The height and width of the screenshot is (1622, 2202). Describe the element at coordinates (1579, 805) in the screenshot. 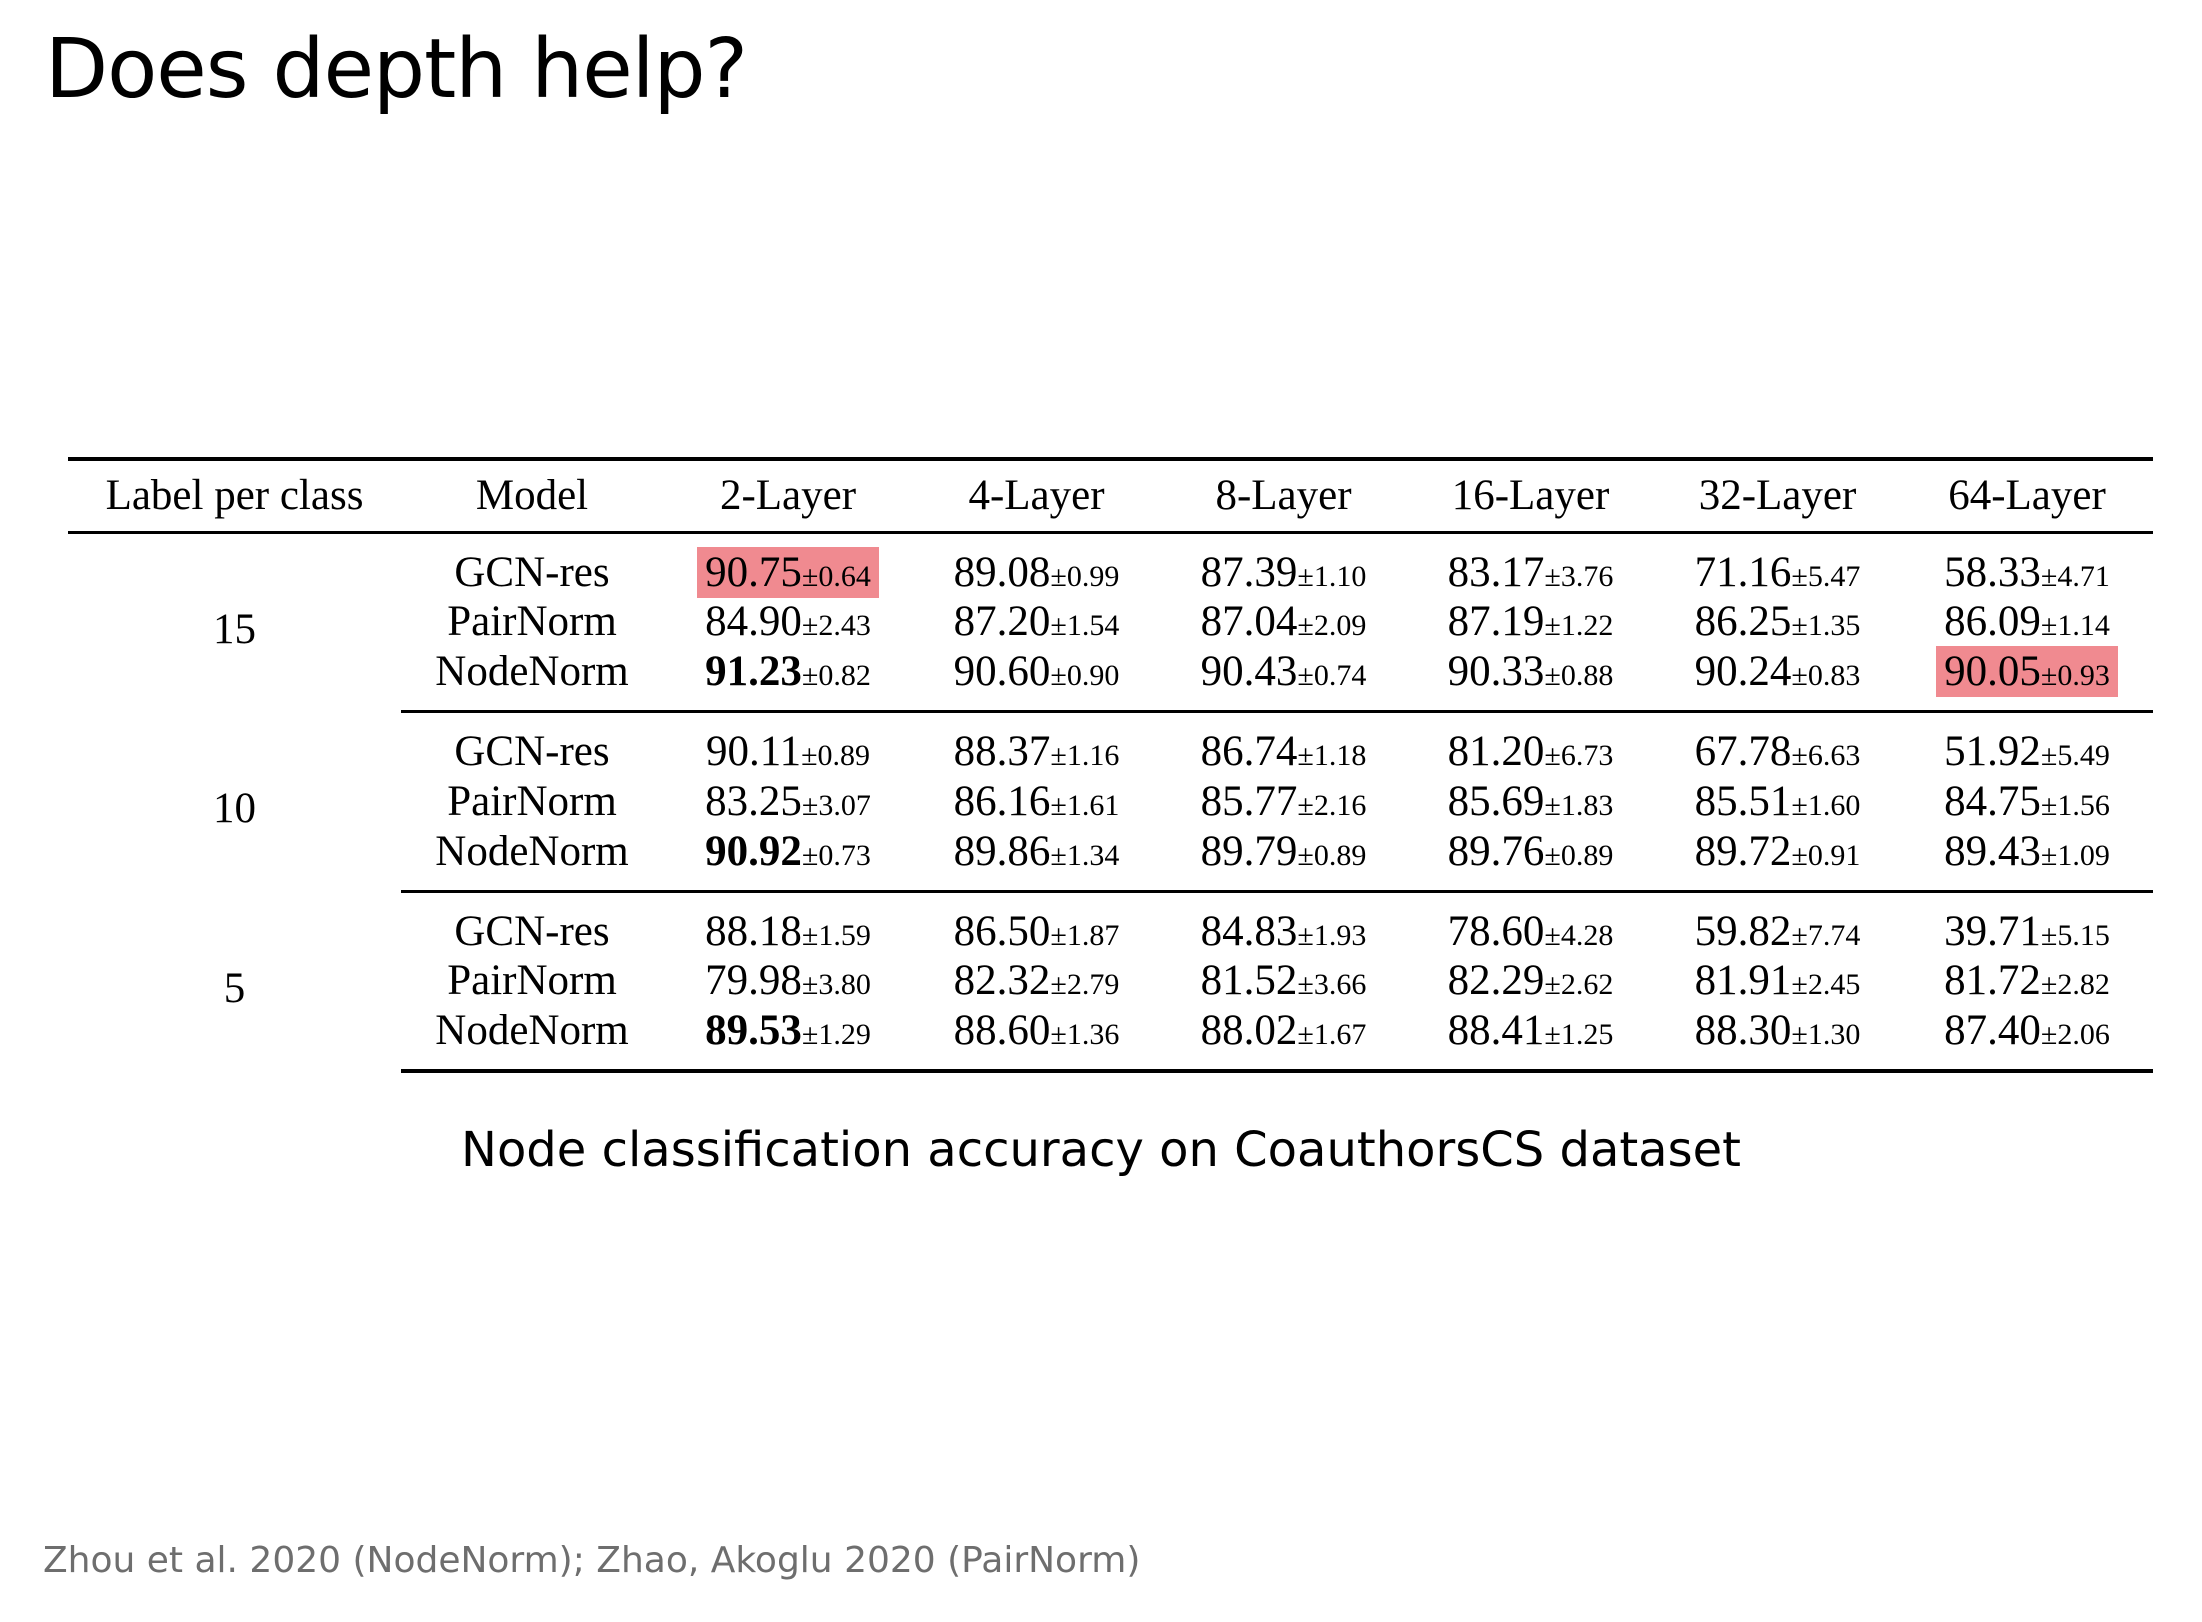

I see `std-deviation: ±1.83` at that location.